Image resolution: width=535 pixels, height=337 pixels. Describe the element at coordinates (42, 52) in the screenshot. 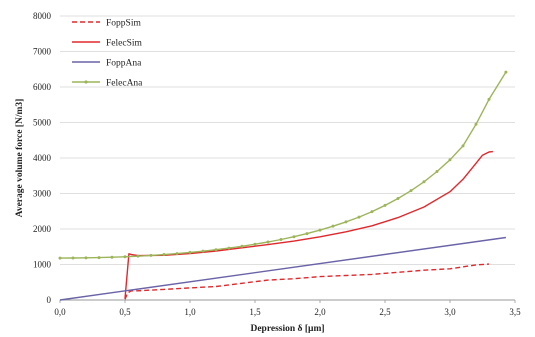

I see `y-tick-label: 7000` at that location.